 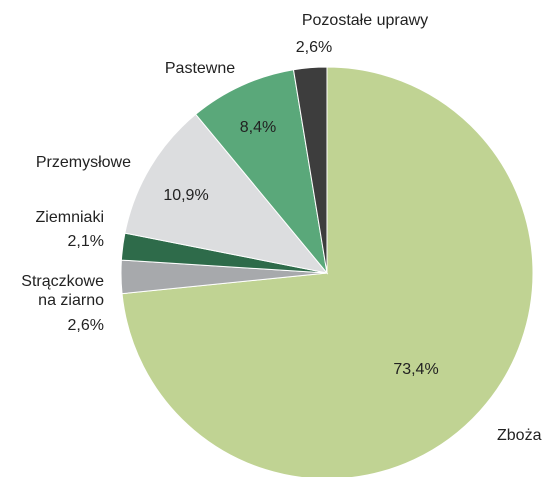 What do you see at coordinates (519, 435) in the screenshot?
I see `category-label: Zboża` at bounding box center [519, 435].